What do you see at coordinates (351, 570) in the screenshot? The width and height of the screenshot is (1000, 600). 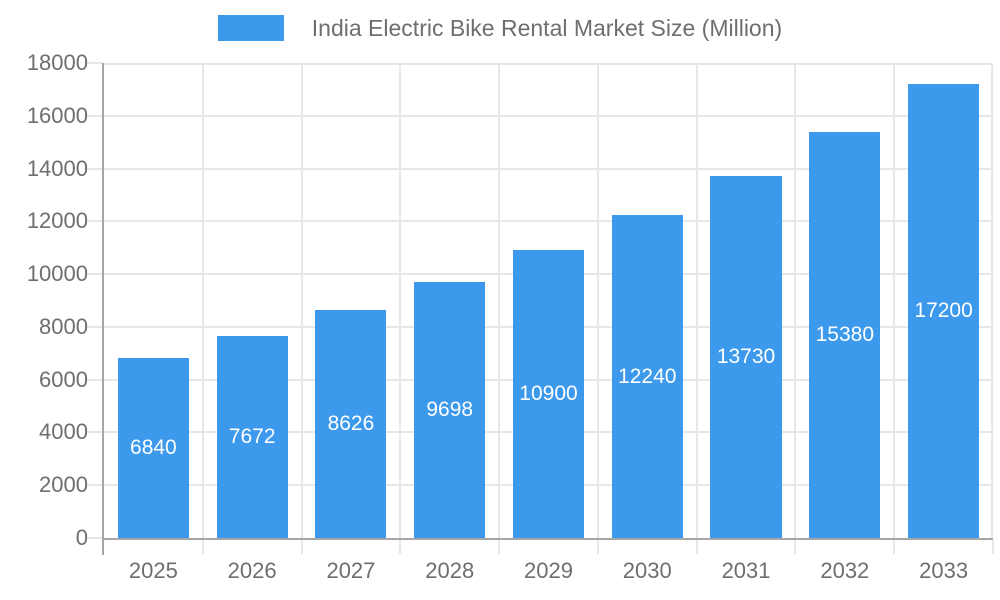 I see `x-tick-label: 2027` at bounding box center [351, 570].